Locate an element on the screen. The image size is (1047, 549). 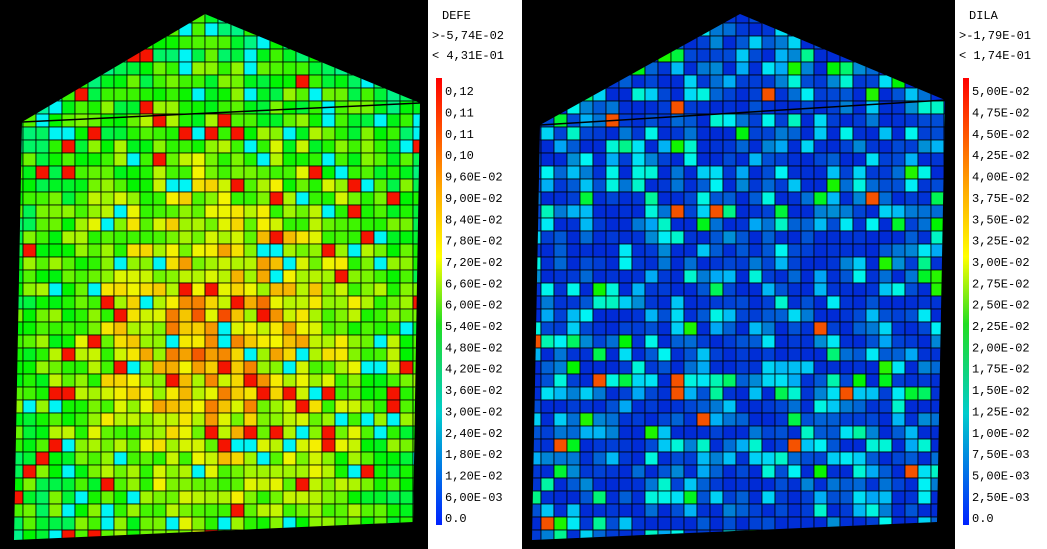
legend-label: 5,00E-03 is located at coordinates (1001, 476).